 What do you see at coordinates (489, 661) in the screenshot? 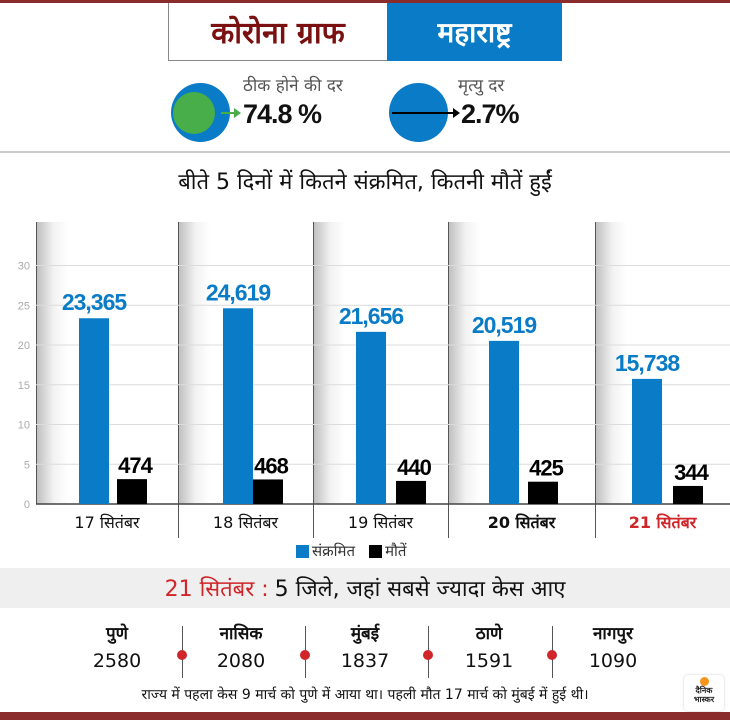
I see `district-count: 1591` at bounding box center [489, 661].